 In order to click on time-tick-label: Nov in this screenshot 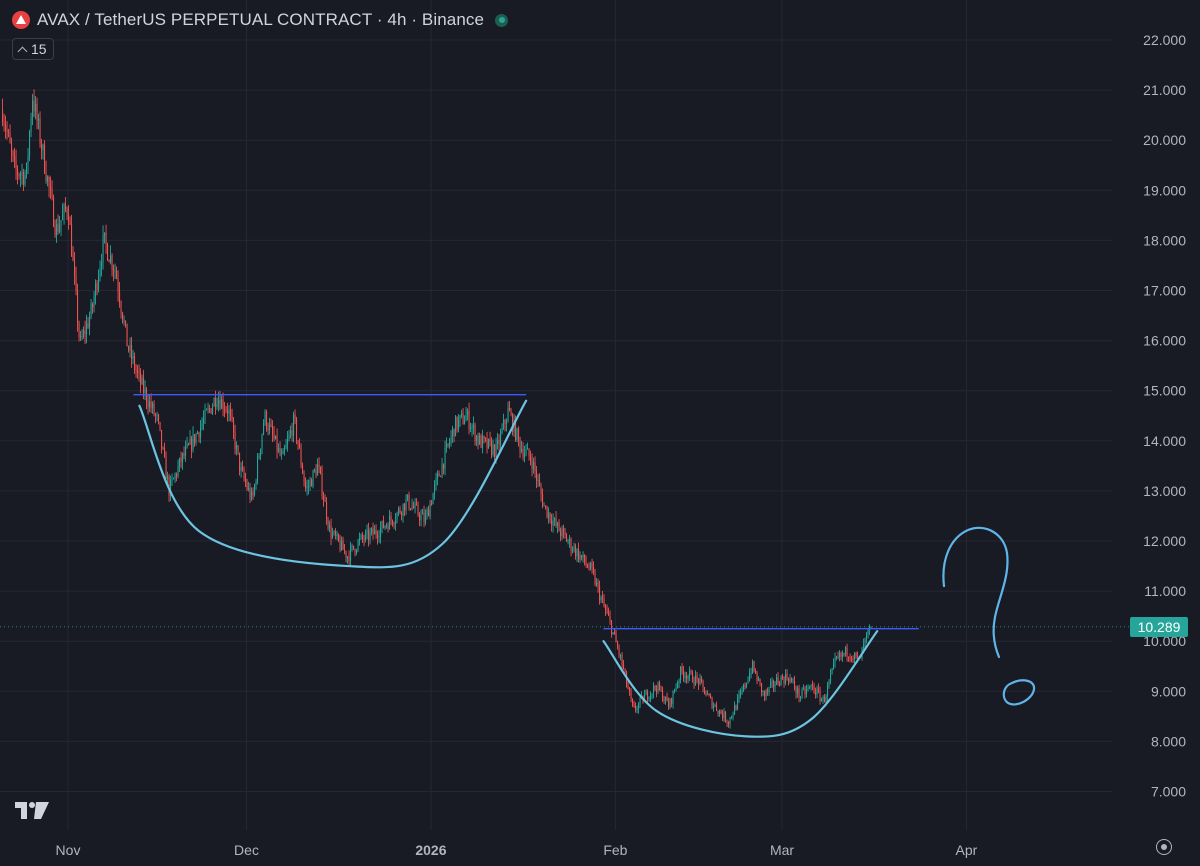, I will do `click(68, 850)`.